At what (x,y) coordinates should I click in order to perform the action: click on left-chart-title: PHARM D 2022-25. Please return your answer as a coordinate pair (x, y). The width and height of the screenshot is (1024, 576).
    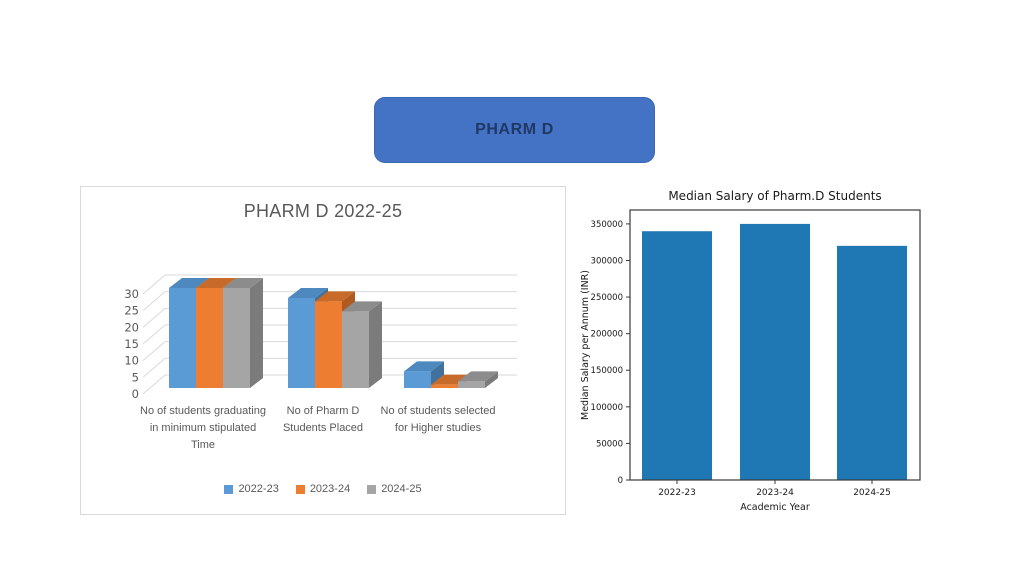
    Looking at the image, I should click on (323, 211).